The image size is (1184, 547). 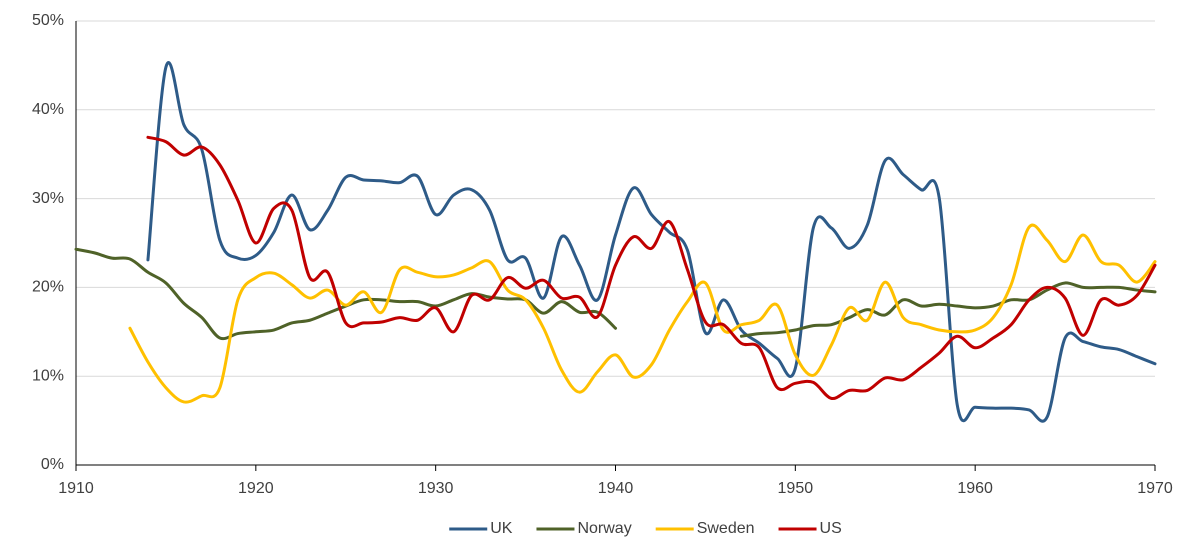 I want to click on x-tick-label: 1960, so click(x=975, y=488).